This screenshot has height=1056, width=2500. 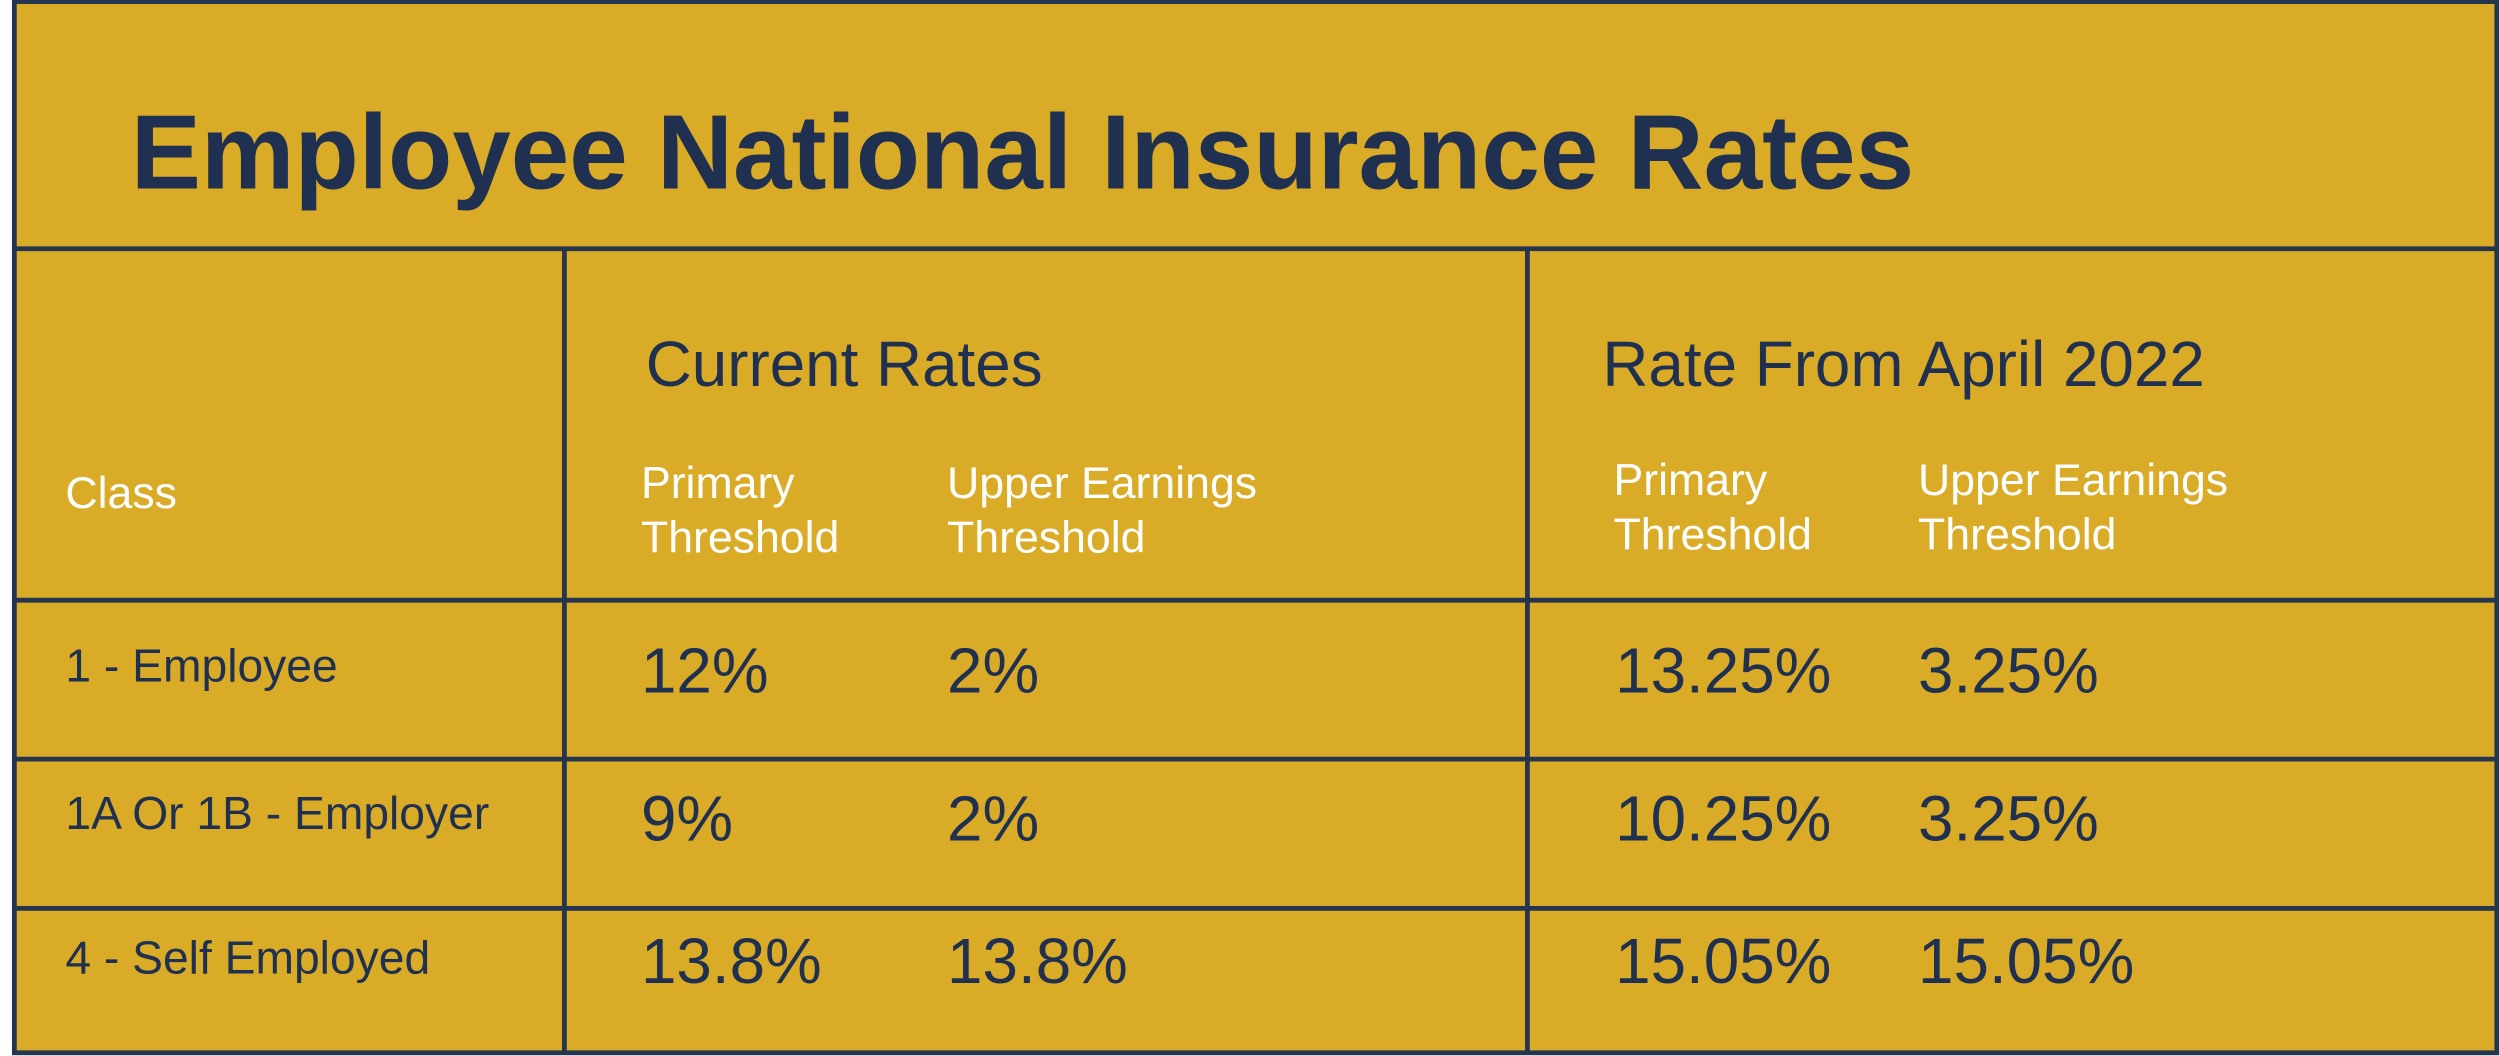 What do you see at coordinates (247, 957) in the screenshot?
I see `row-label: 4 - Self Employed` at bounding box center [247, 957].